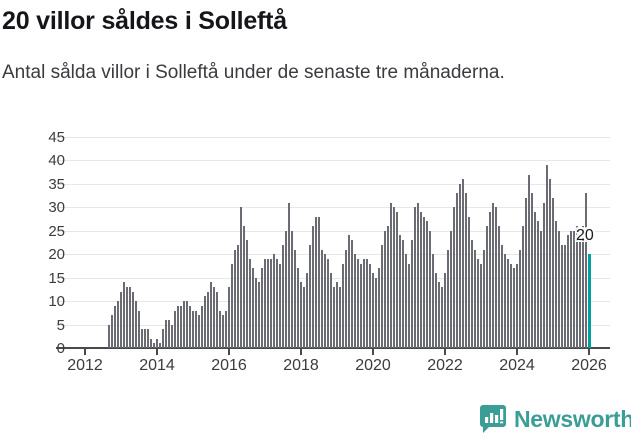  Describe the element at coordinates (555, 419) in the screenshot. I see `newsworthy-logo: Newsworthy` at that location.